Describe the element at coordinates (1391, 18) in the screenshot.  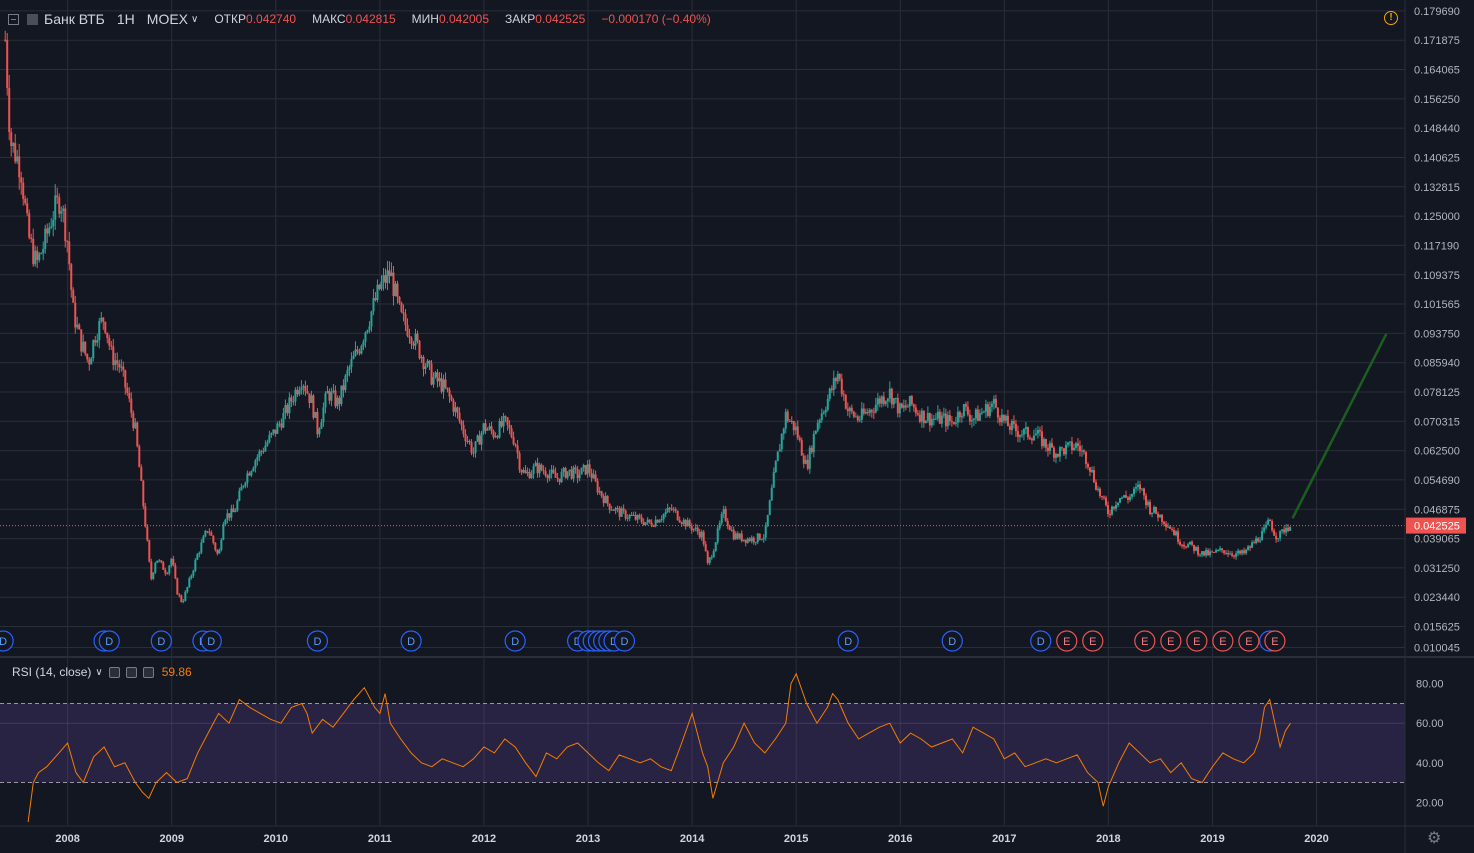
I see `warning-icon: !` at that location.